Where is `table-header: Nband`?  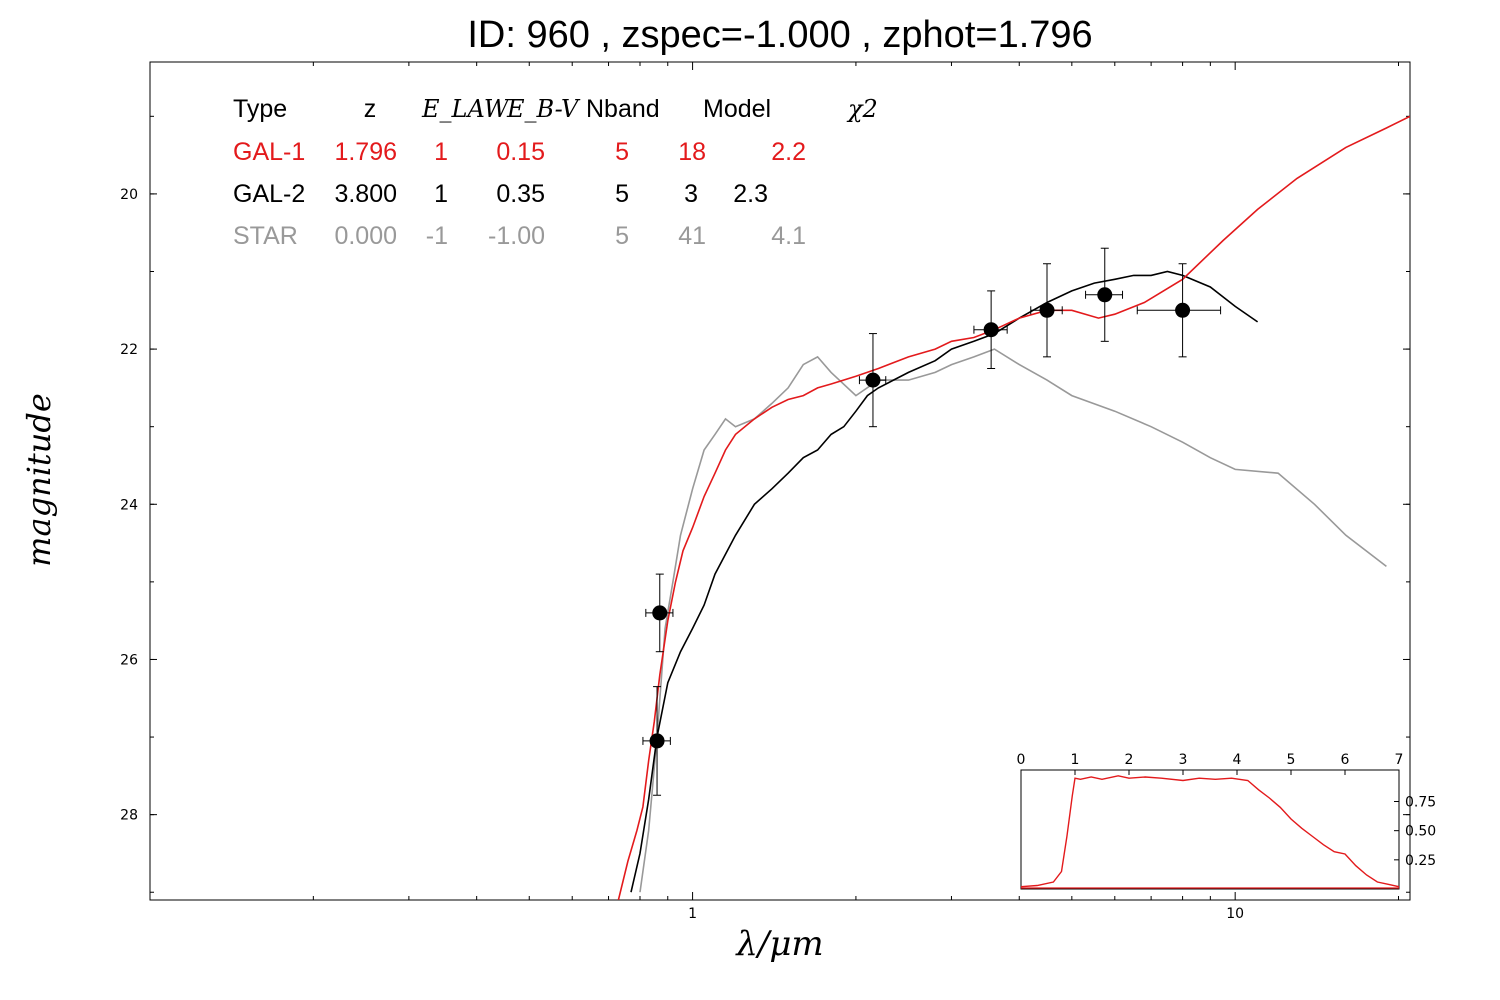 table-header: Nband is located at coordinates (623, 109).